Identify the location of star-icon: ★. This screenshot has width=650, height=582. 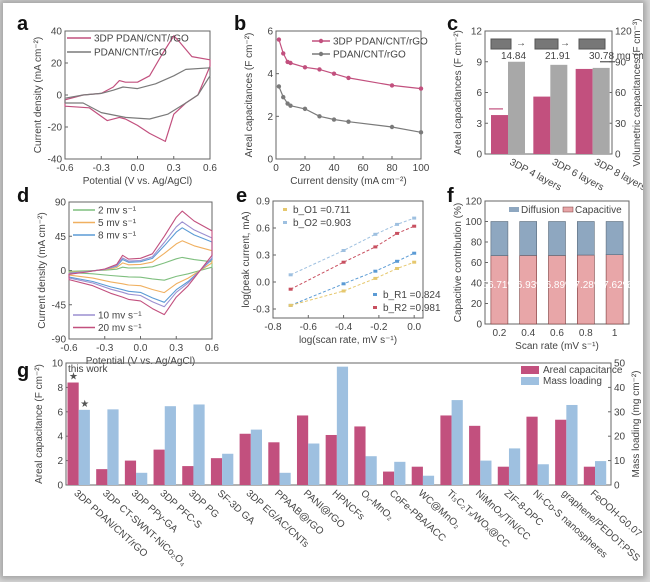
(73, 377).